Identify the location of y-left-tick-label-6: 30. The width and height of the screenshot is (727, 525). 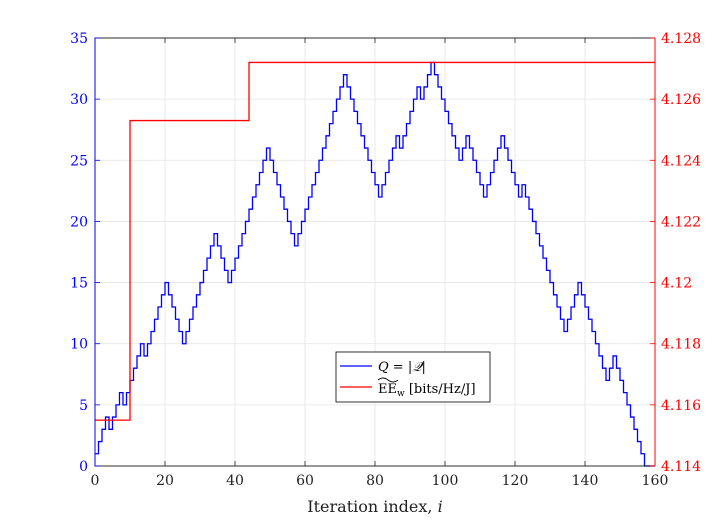
(79, 100).